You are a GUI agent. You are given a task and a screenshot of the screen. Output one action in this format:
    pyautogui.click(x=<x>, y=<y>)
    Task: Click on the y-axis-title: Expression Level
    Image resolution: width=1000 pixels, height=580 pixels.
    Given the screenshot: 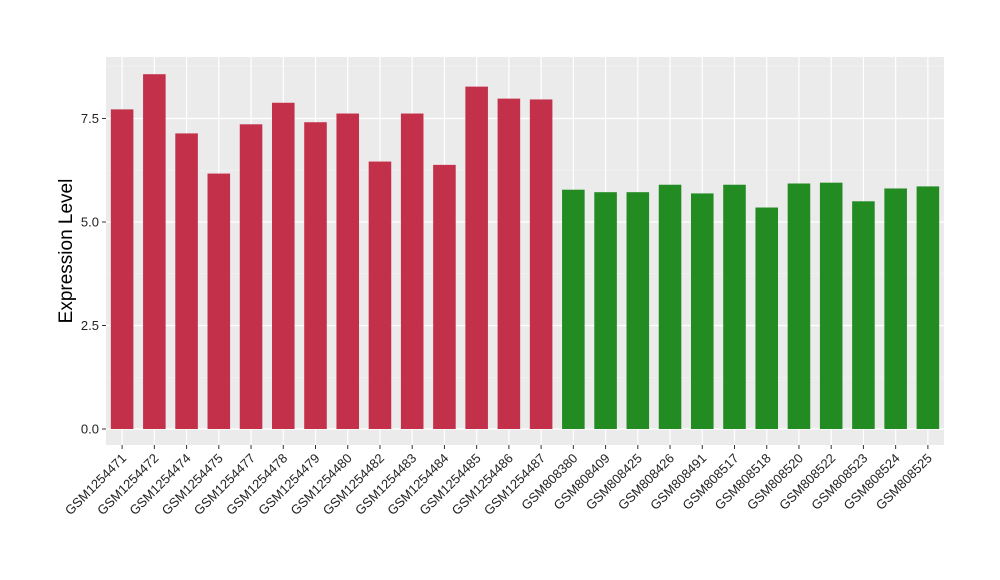 What is the action you would take?
    pyautogui.click(x=66, y=251)
    